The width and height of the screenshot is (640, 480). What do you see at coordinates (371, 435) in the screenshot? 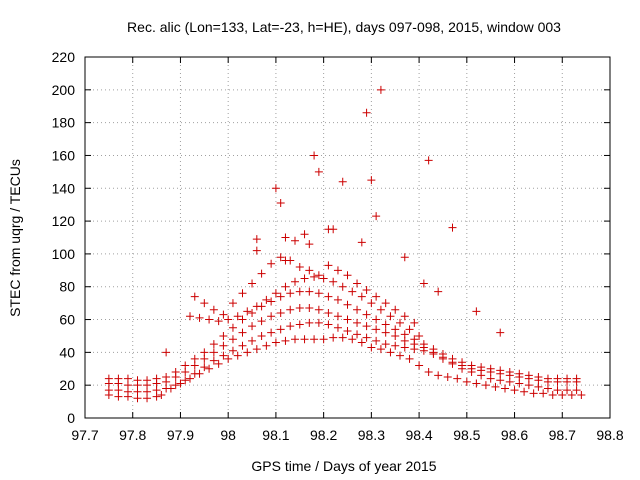
I see `x-tick-label: 98.3` at bounding box center [371, 435].